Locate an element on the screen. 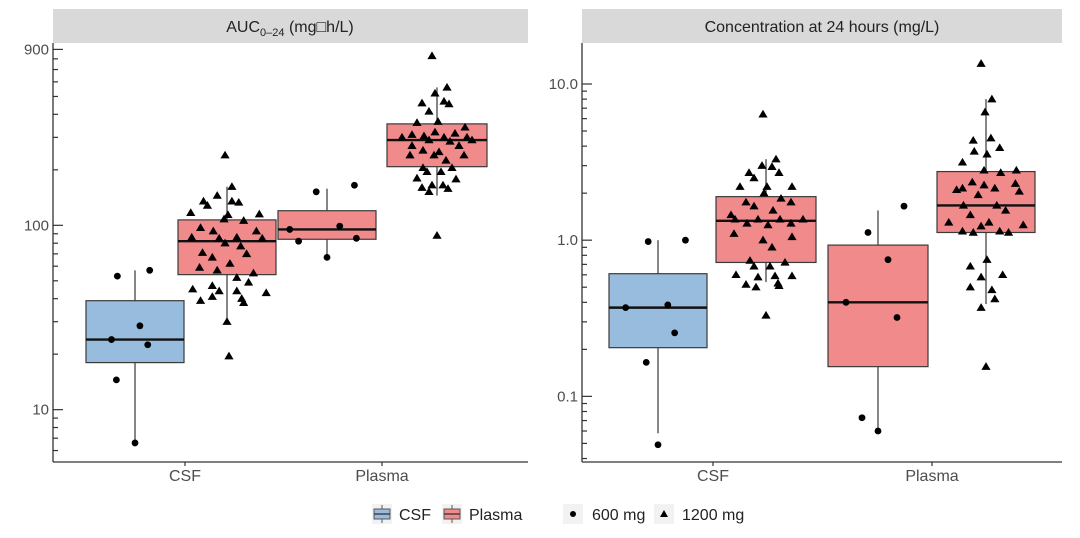 The height and width of the screenshot is (538, 1080). strip-concentration is located at coordinates (822, 26).